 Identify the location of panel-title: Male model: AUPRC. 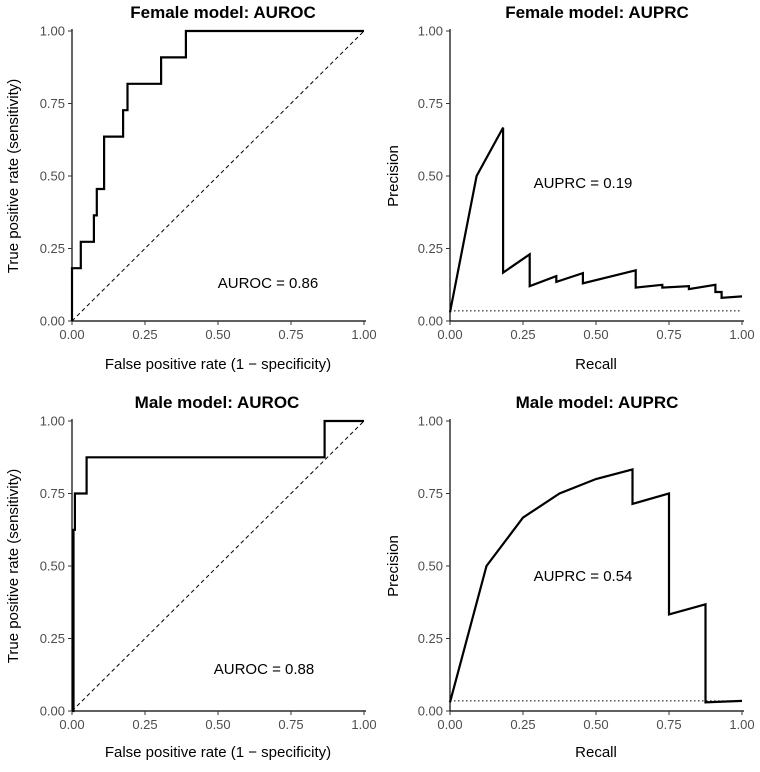
(597, 402).